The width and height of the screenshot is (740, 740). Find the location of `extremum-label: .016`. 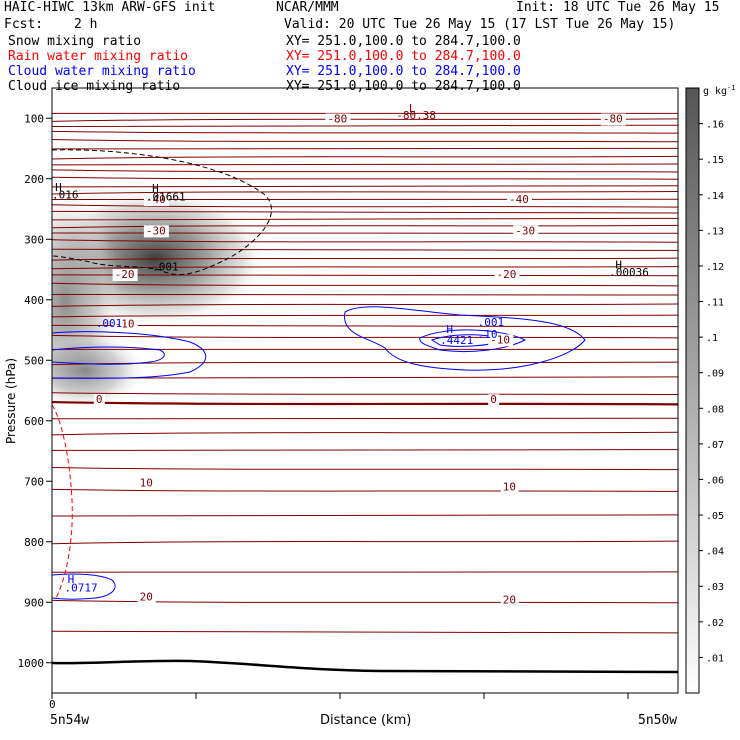

extremum-label: .016 is located at coordinates (65, 195).